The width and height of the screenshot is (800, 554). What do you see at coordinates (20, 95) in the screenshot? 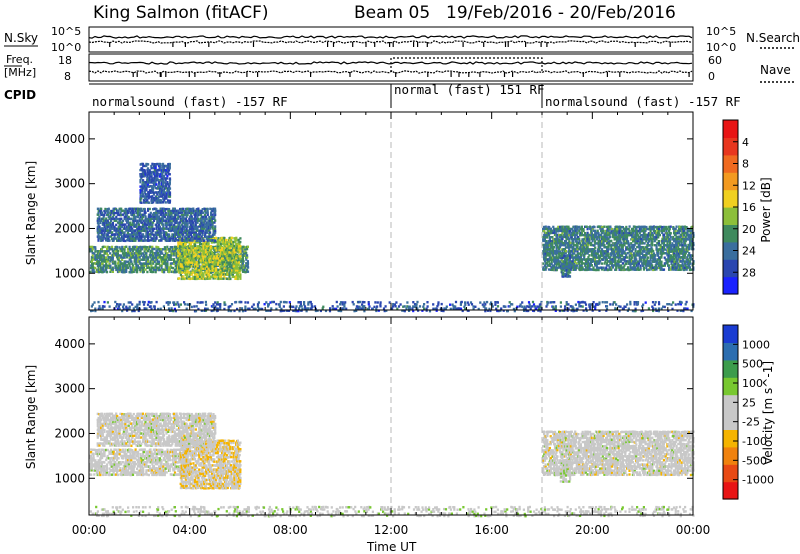
I see `cpid-label: CPID` at bounding box center [20, 95].